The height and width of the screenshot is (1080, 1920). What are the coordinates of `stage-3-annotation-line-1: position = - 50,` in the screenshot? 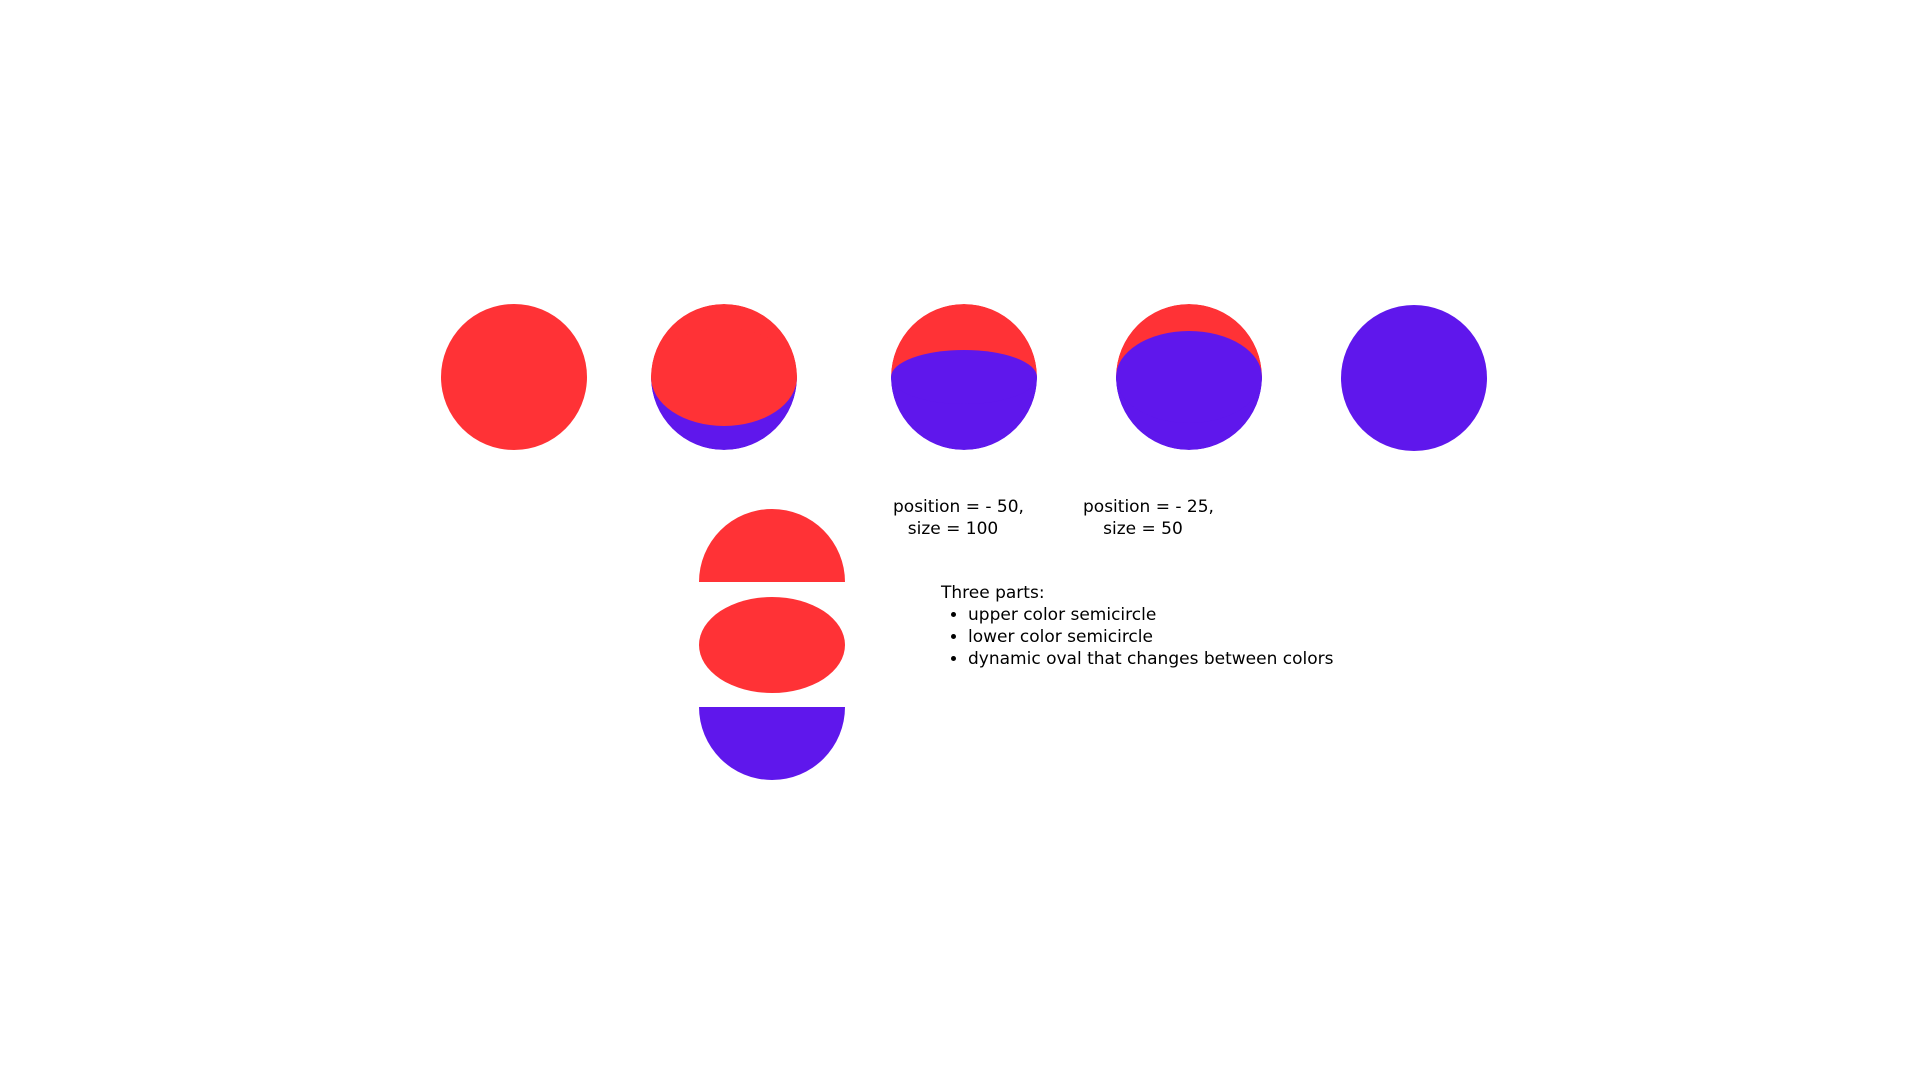 It's located at (958, 507).